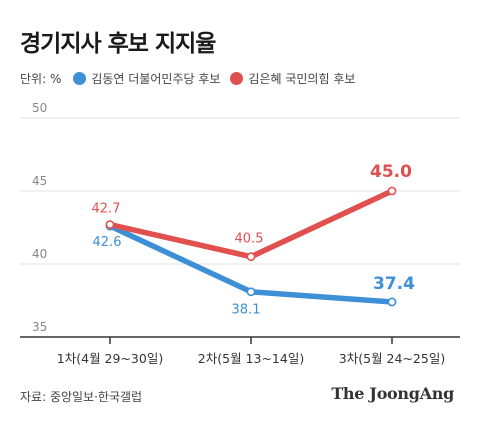  Describe the element at coordinates (156, 79) in the screenshot. I see `legend-label-blue: 김동연 더불어민주당 후보` at that location.